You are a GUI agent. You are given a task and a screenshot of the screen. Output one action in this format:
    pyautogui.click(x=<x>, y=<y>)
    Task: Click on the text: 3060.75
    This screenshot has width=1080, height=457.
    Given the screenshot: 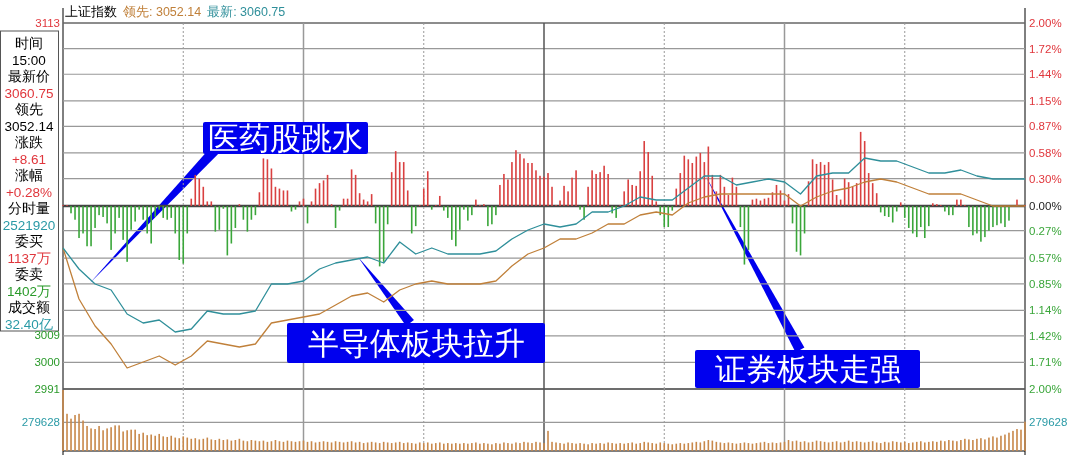 What is the action you would take?
    pyautogui.click(x=29, y=93)
    